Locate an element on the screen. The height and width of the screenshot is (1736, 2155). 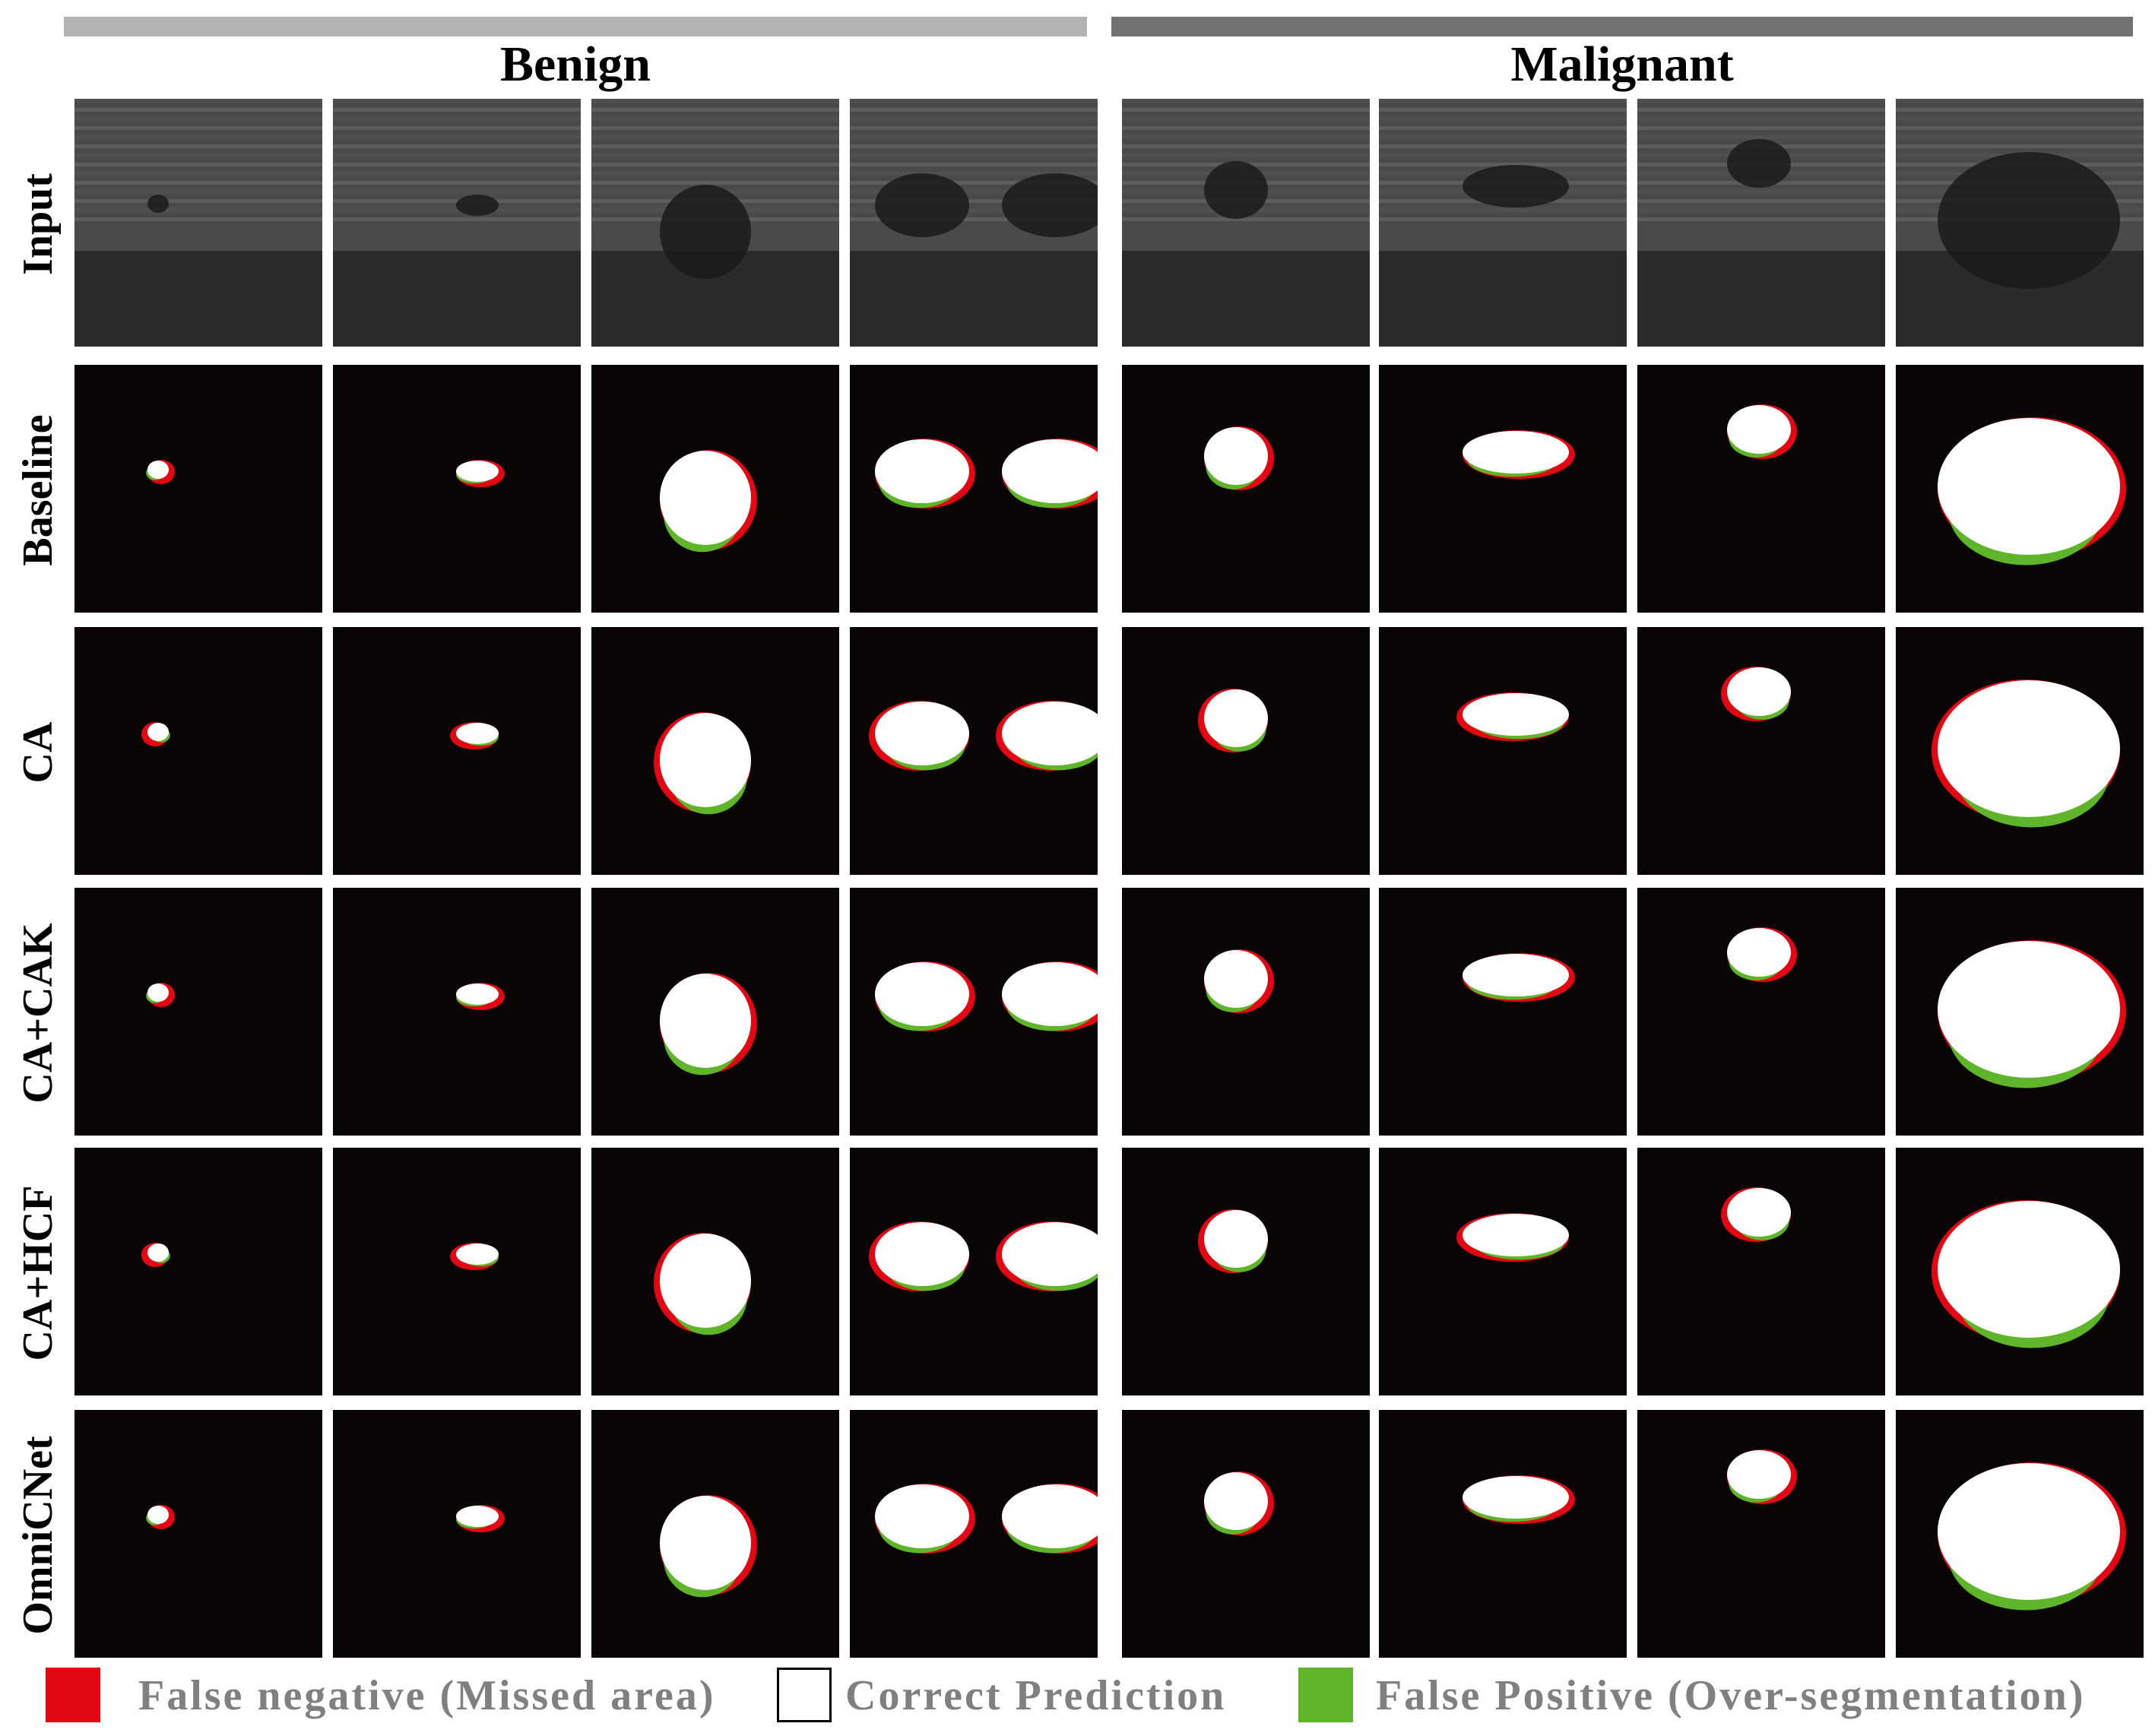
segmentation-map-r3-c2 is located at coordinates (715, 1012).